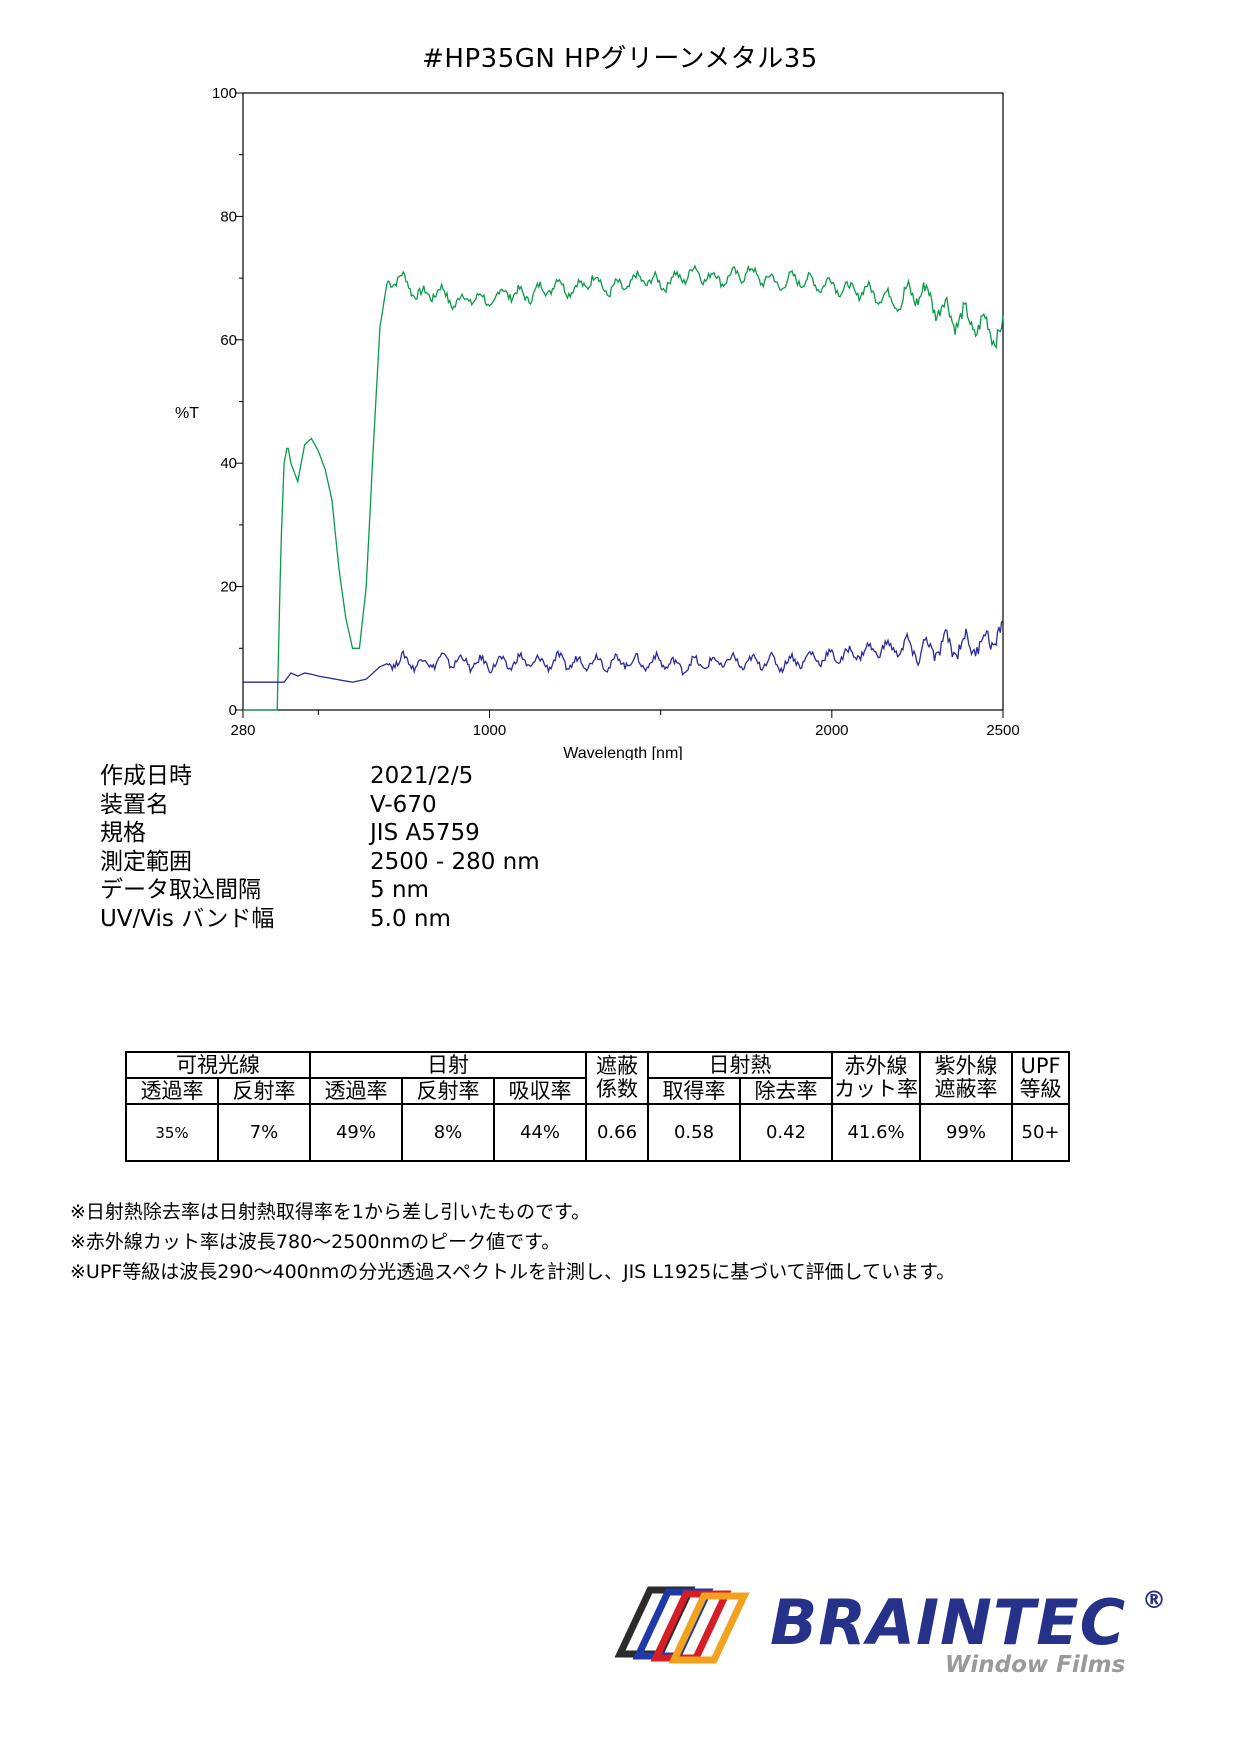 The width and height of the screenshot is (1240, 1754). I want to click on page-title: #HP35GN HPグリーンメタル35, so click(620, 59).